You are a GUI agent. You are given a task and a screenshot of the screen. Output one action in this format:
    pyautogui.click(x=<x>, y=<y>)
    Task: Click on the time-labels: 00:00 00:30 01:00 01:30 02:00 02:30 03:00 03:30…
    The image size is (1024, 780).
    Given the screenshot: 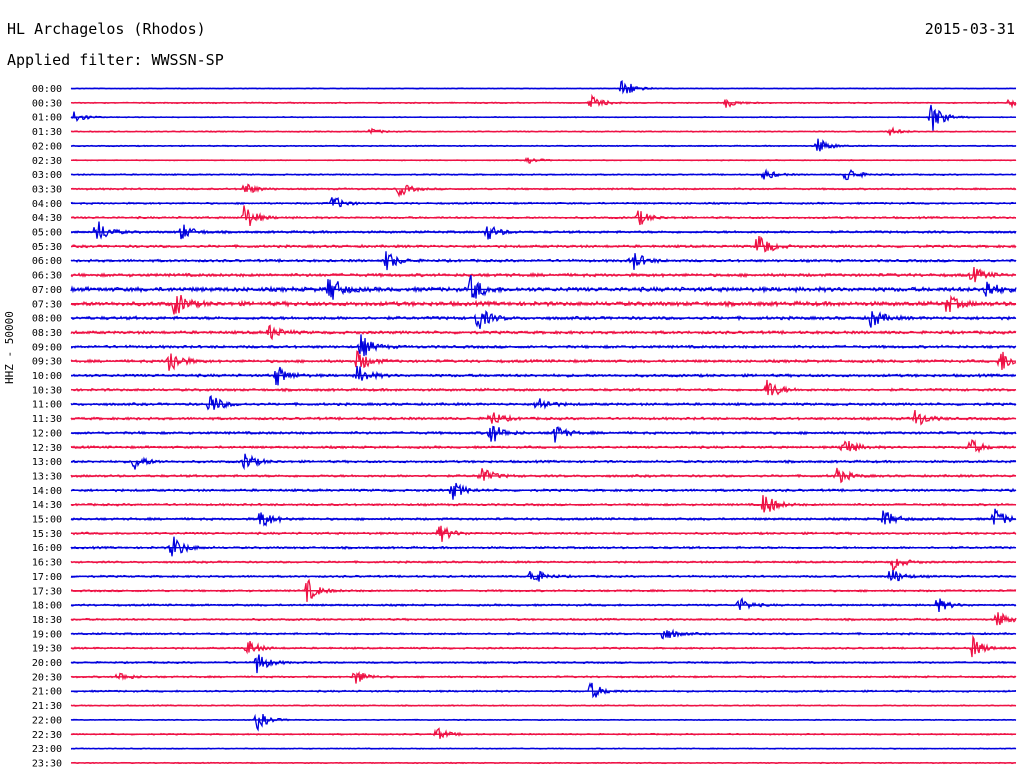 What is the action you would take?
    pyautogui.click(x=47, y=426)
    